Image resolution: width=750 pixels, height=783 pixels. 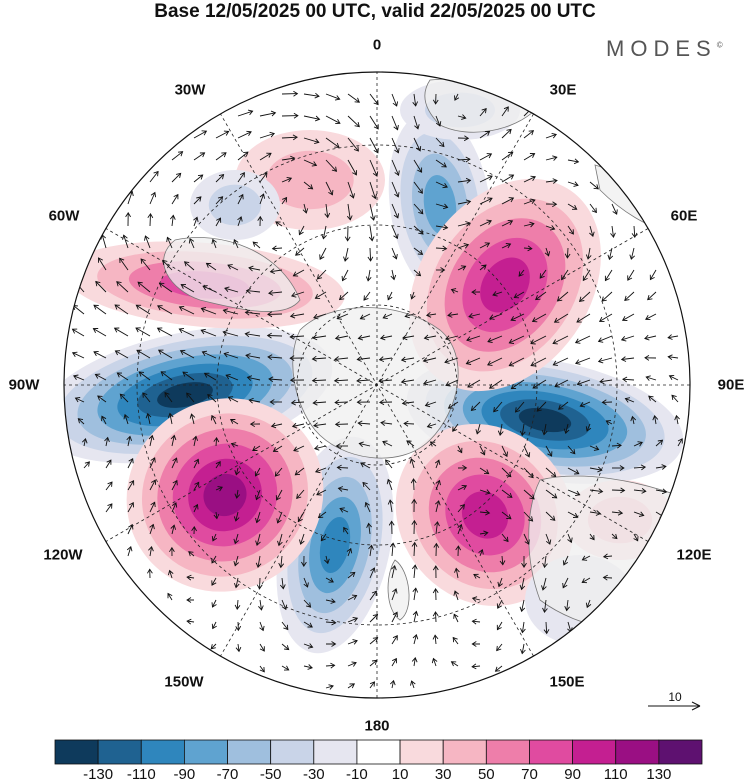 What do you see at coordinates (63, 555) in the screenshot?
I see `lon-label-120w: 120W` at bounding box center [63, 555].